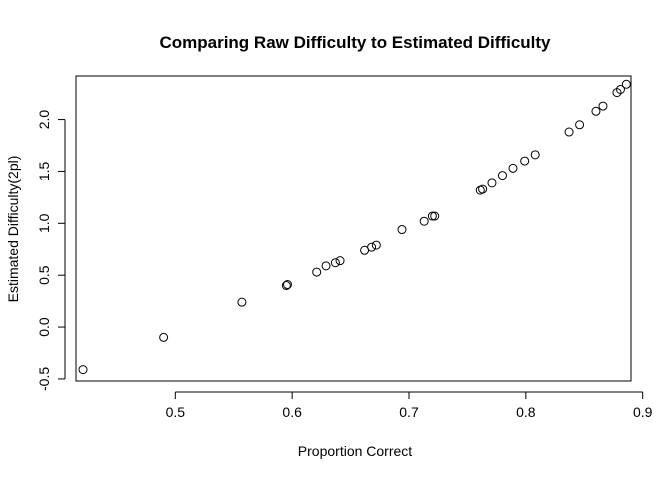 The image size is (672, 480). Describe the element at coordinates (44, 379) in the screenshot. I see `y-tick-label: -0.5` at that location.